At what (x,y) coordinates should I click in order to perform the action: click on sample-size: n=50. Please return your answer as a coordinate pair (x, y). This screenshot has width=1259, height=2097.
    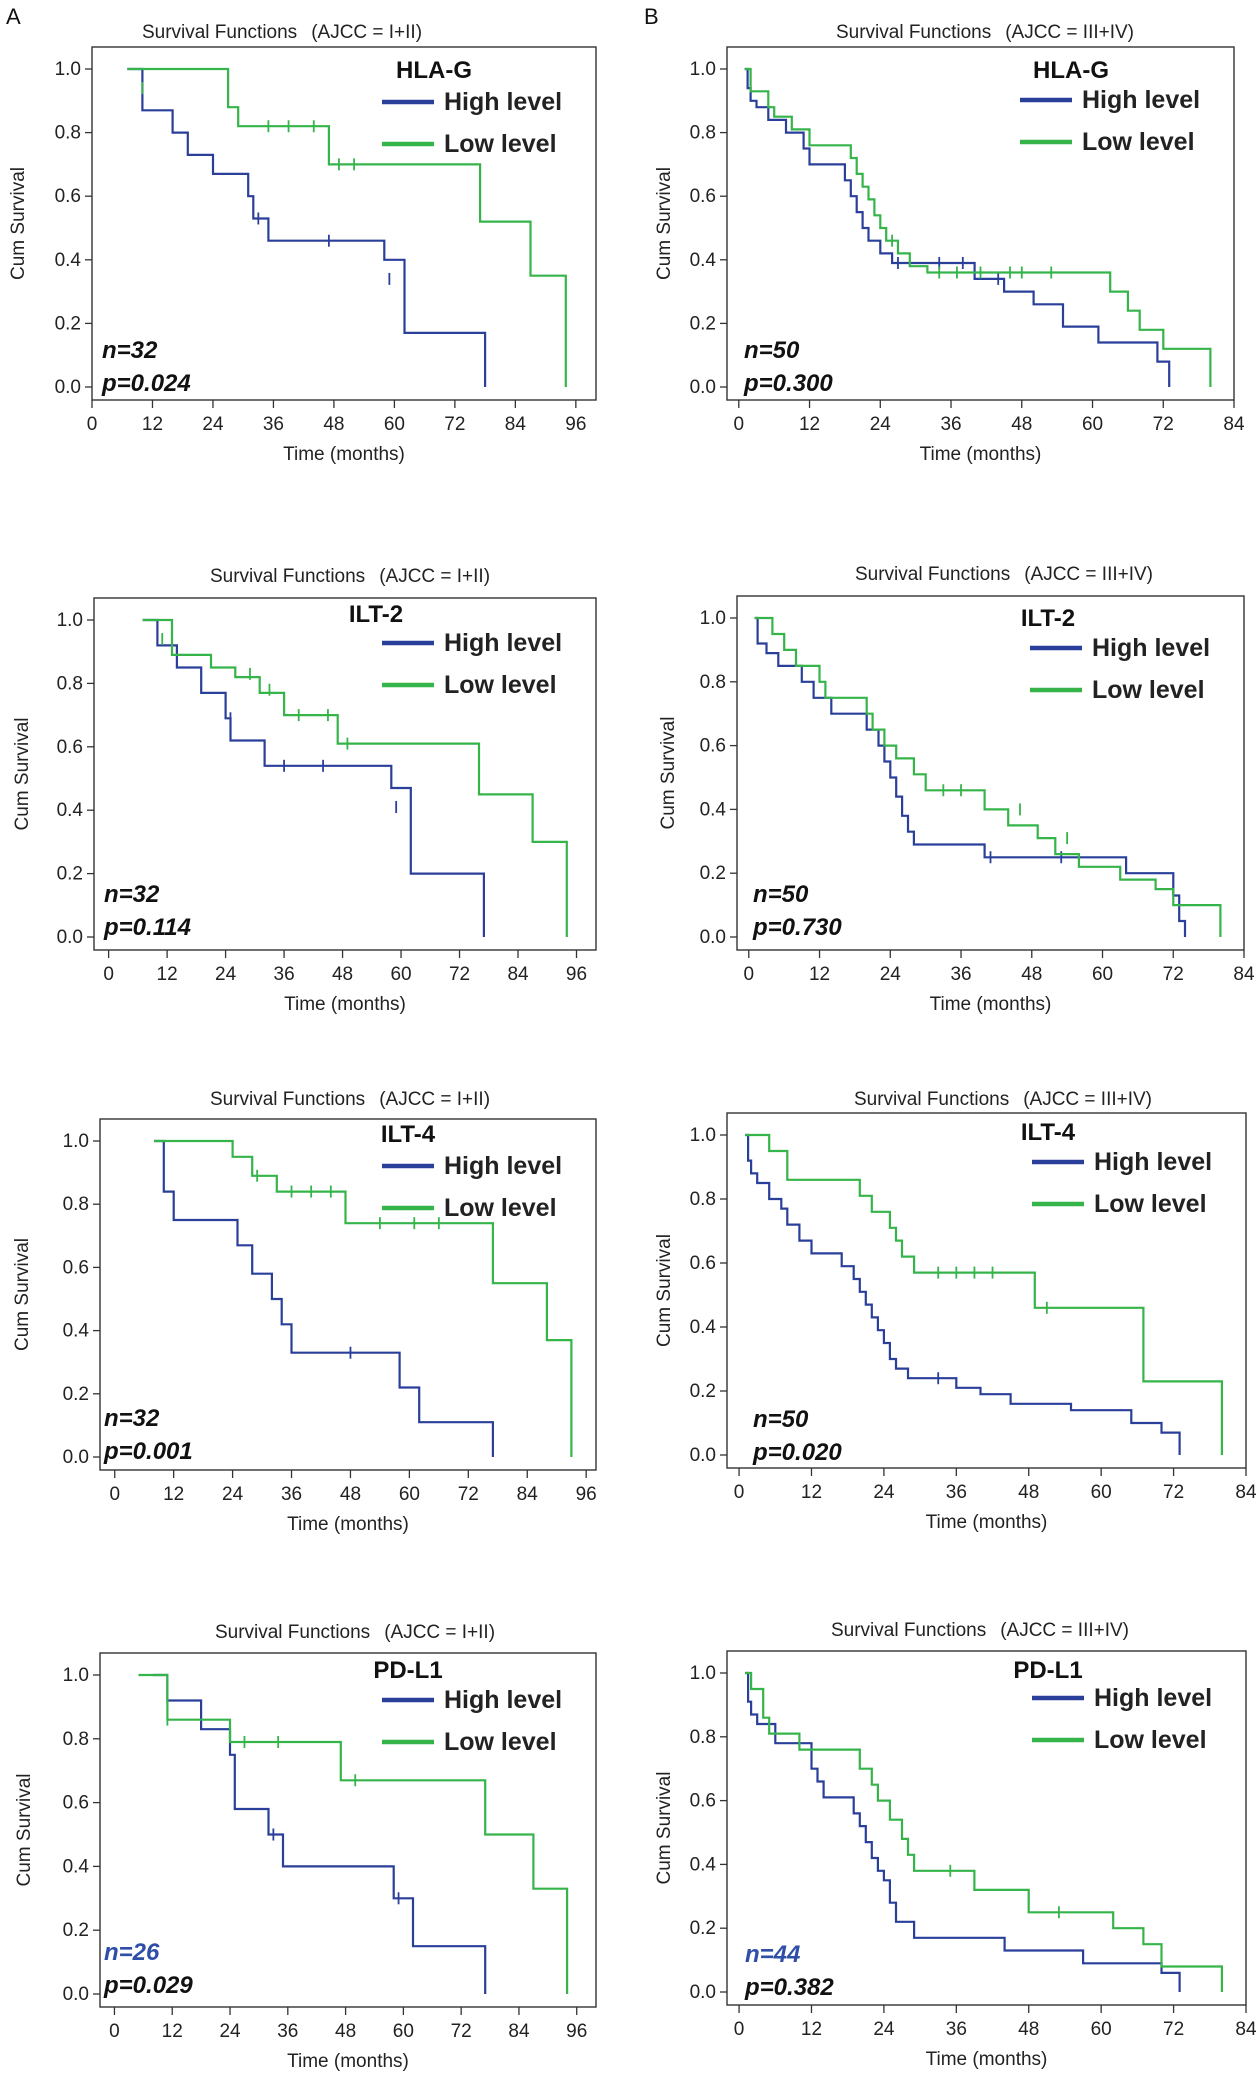
    Looking at the image, I should click on (781, 1419).